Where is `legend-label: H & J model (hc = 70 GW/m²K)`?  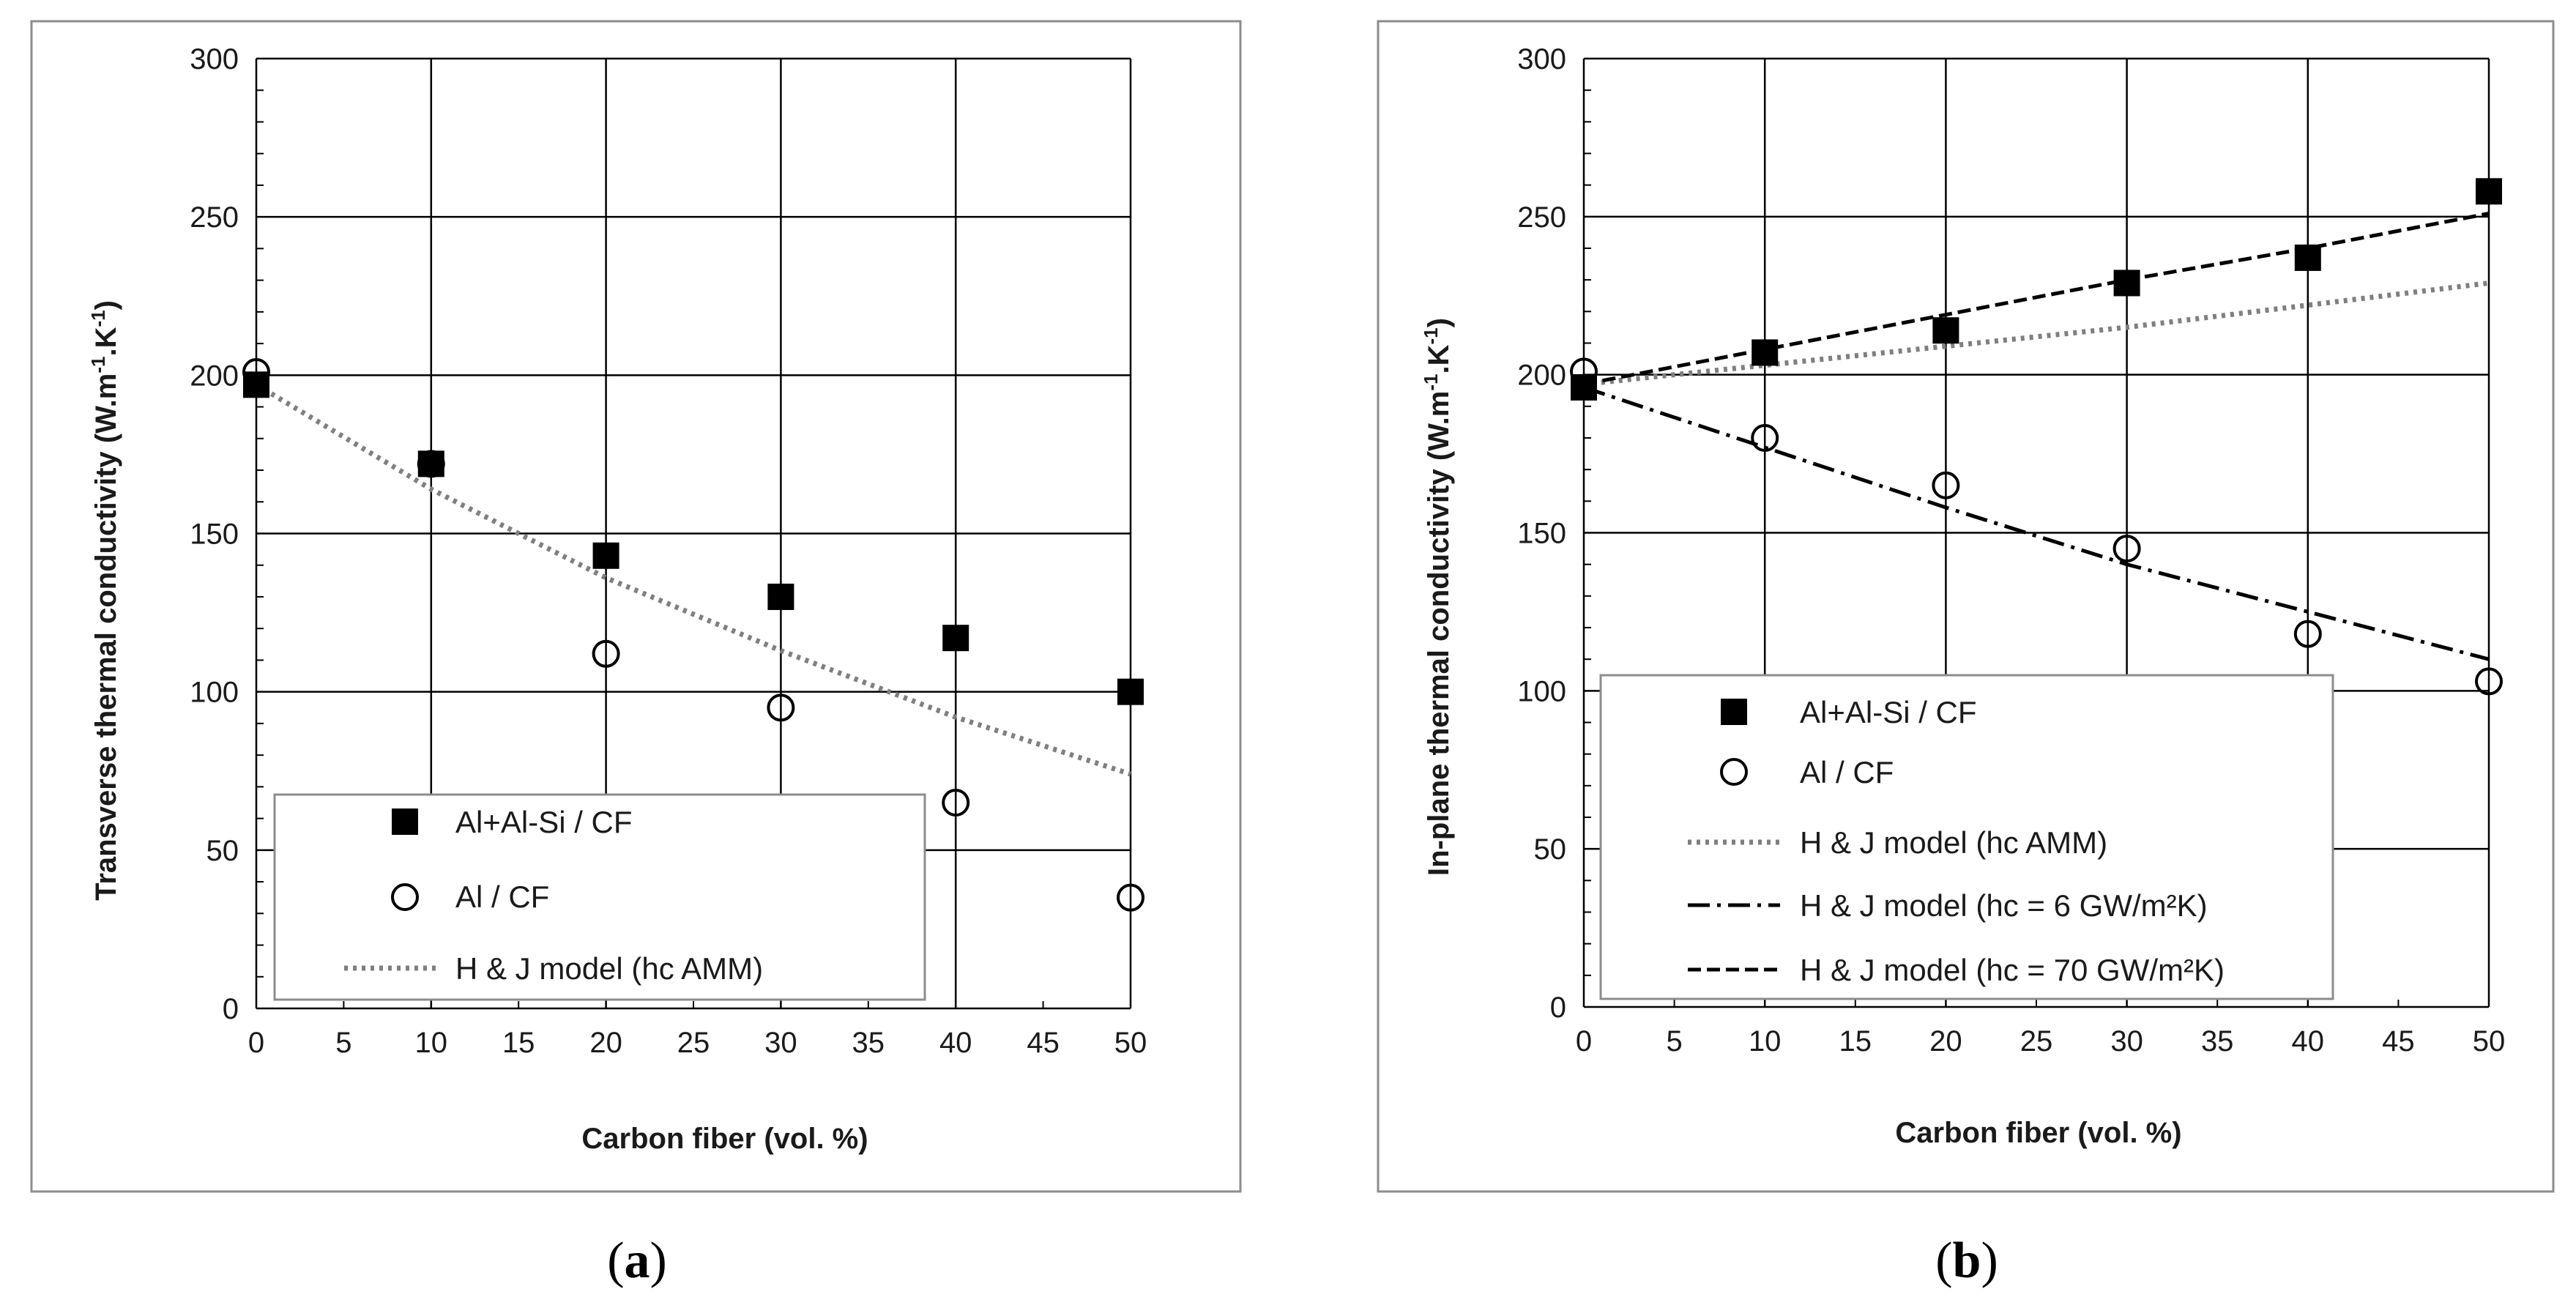 legend-label: H & J model (hc = 70 GW/m²K) is located at coordinates (2012, 970).